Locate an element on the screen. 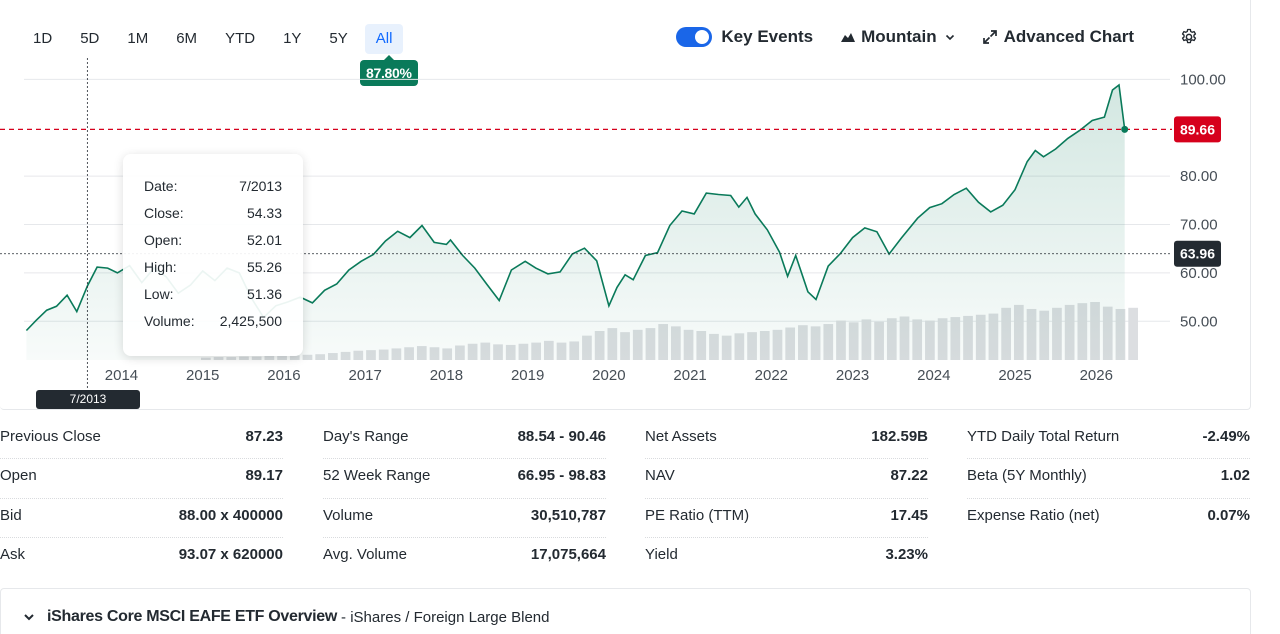  stat-label: YTD Daily Total Return is located at coordinates (1043, 436).